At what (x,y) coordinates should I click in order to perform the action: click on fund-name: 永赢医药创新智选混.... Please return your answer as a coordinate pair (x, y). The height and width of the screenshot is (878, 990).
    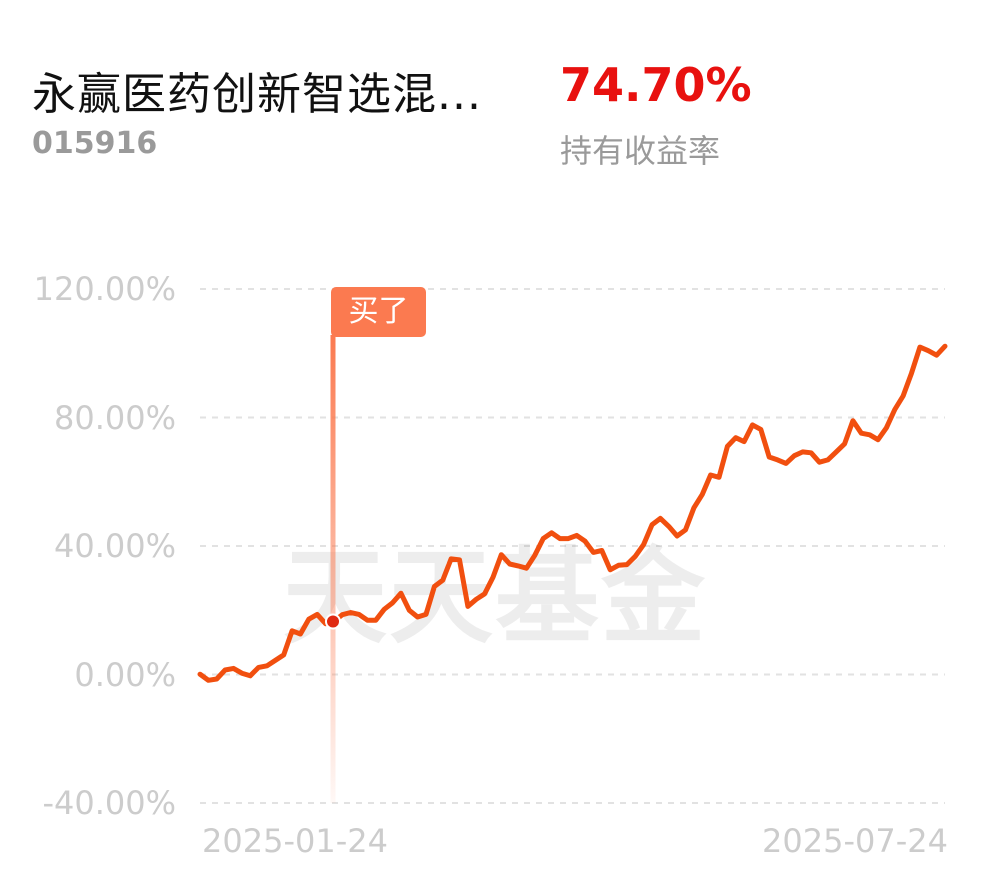
    Looking at the image, I should click on (257, 94).